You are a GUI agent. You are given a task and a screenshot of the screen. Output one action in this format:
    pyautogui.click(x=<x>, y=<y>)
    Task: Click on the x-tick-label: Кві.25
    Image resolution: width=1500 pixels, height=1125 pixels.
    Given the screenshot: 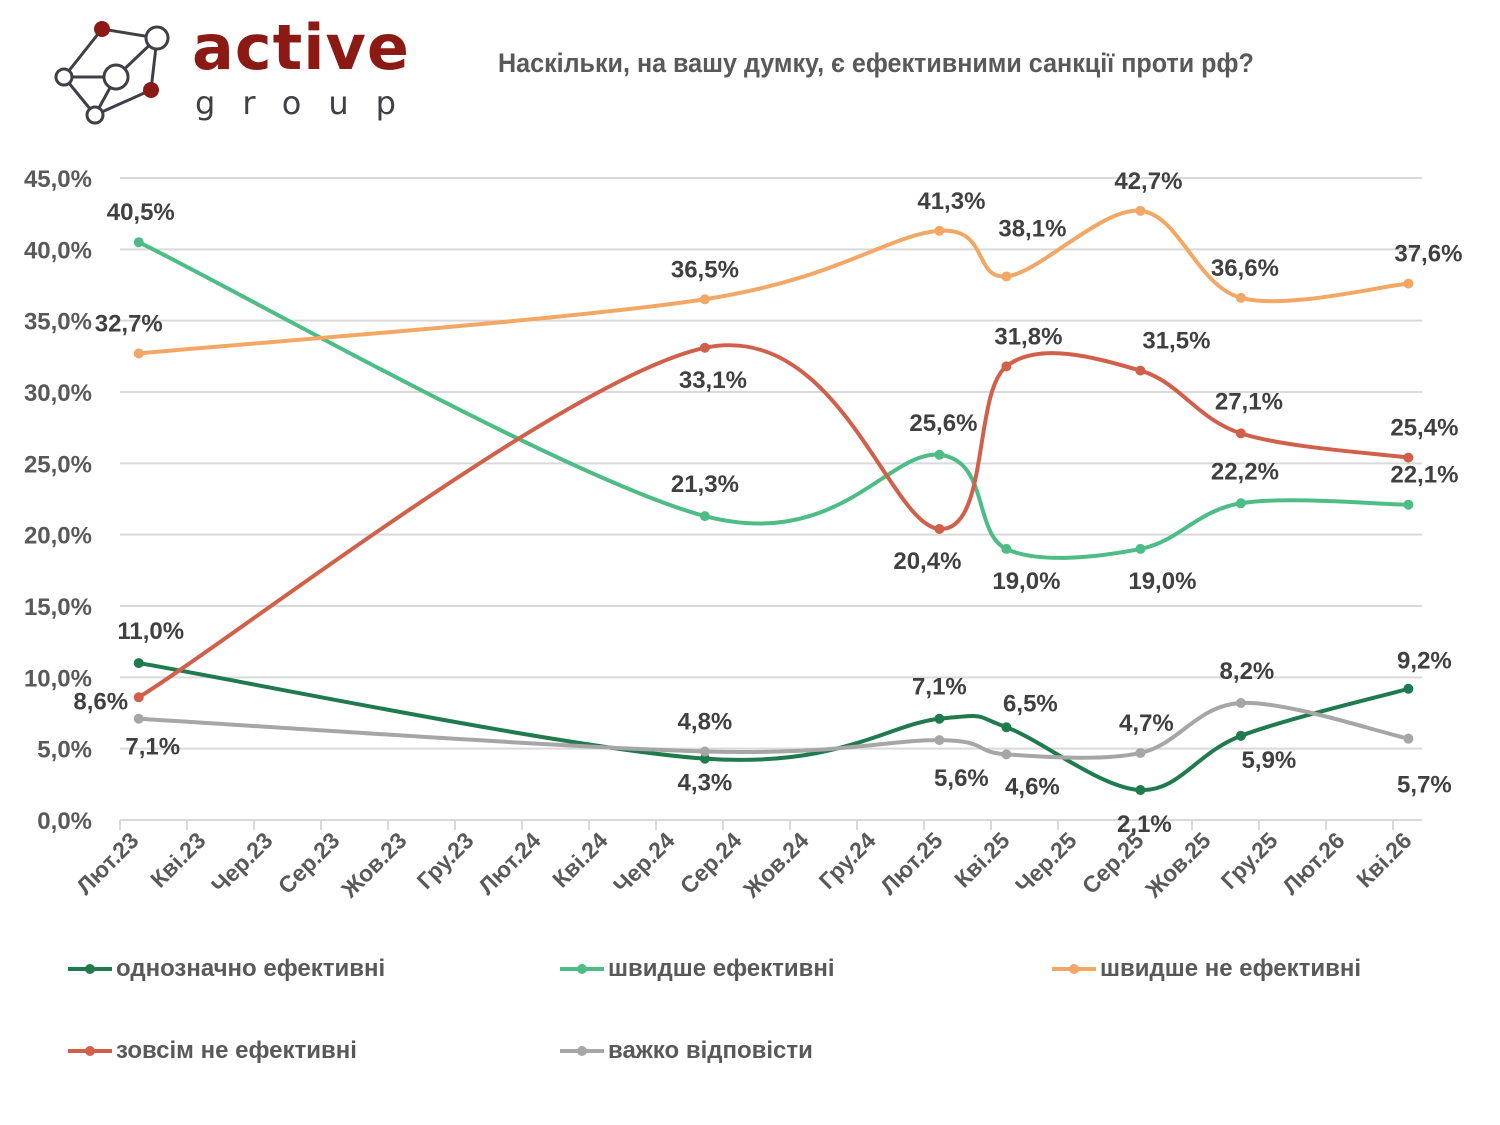 What is the action you would take?
    pyautogui.click(x=982, y=860)
    